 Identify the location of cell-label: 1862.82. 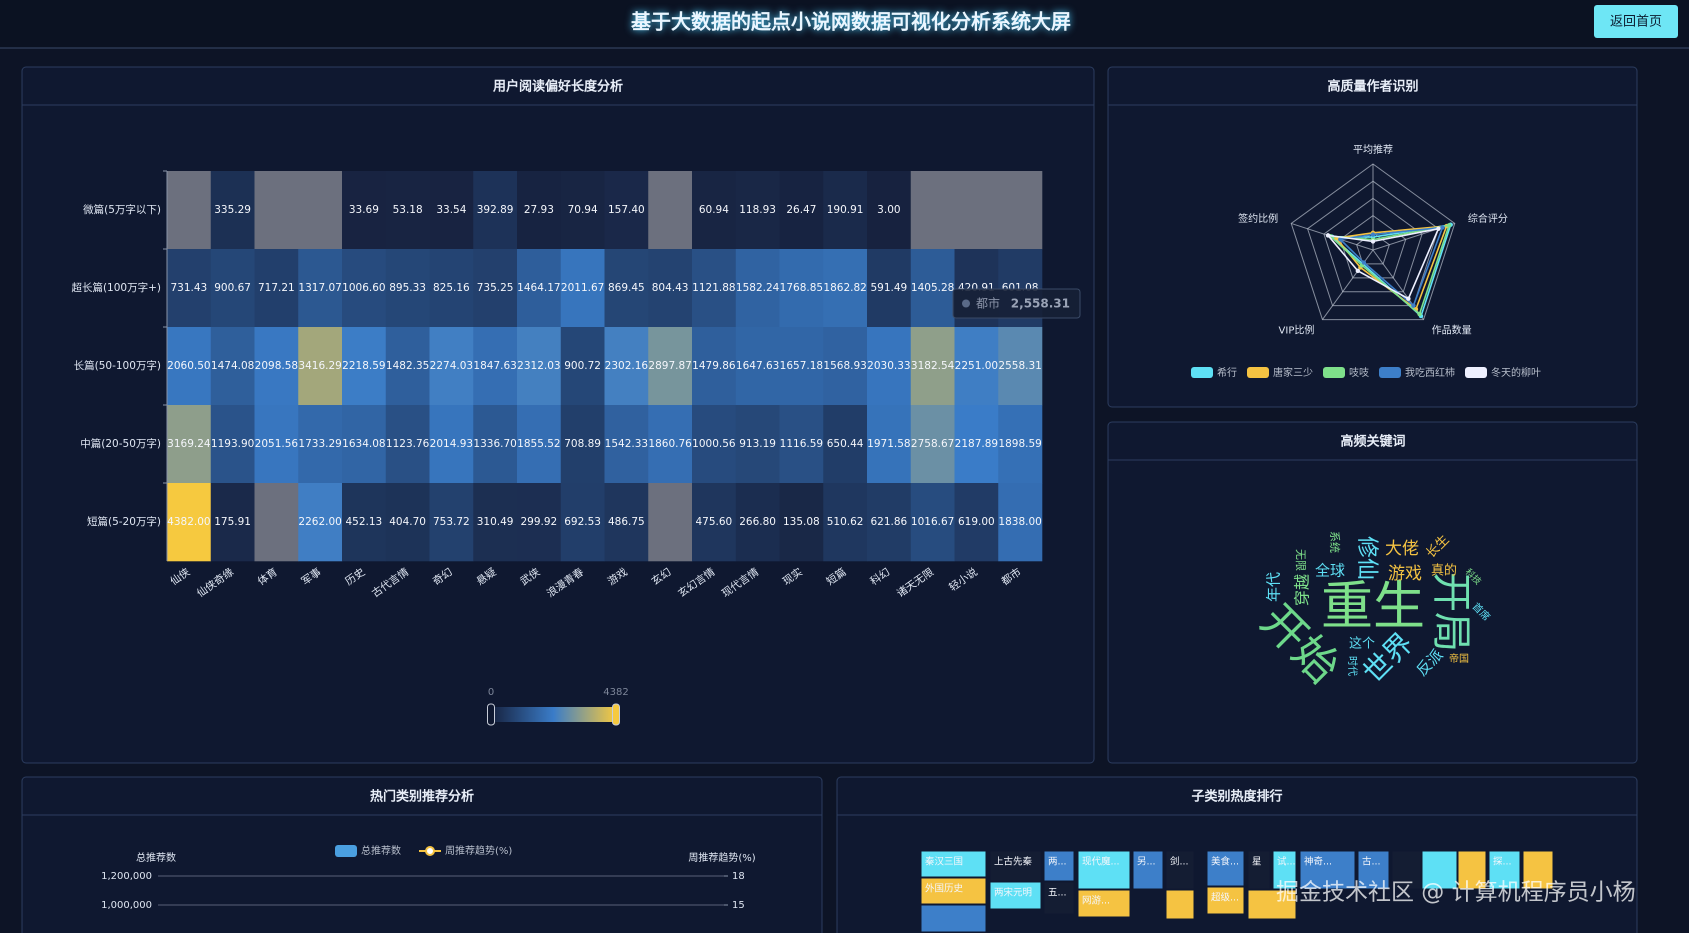
(844, 288).